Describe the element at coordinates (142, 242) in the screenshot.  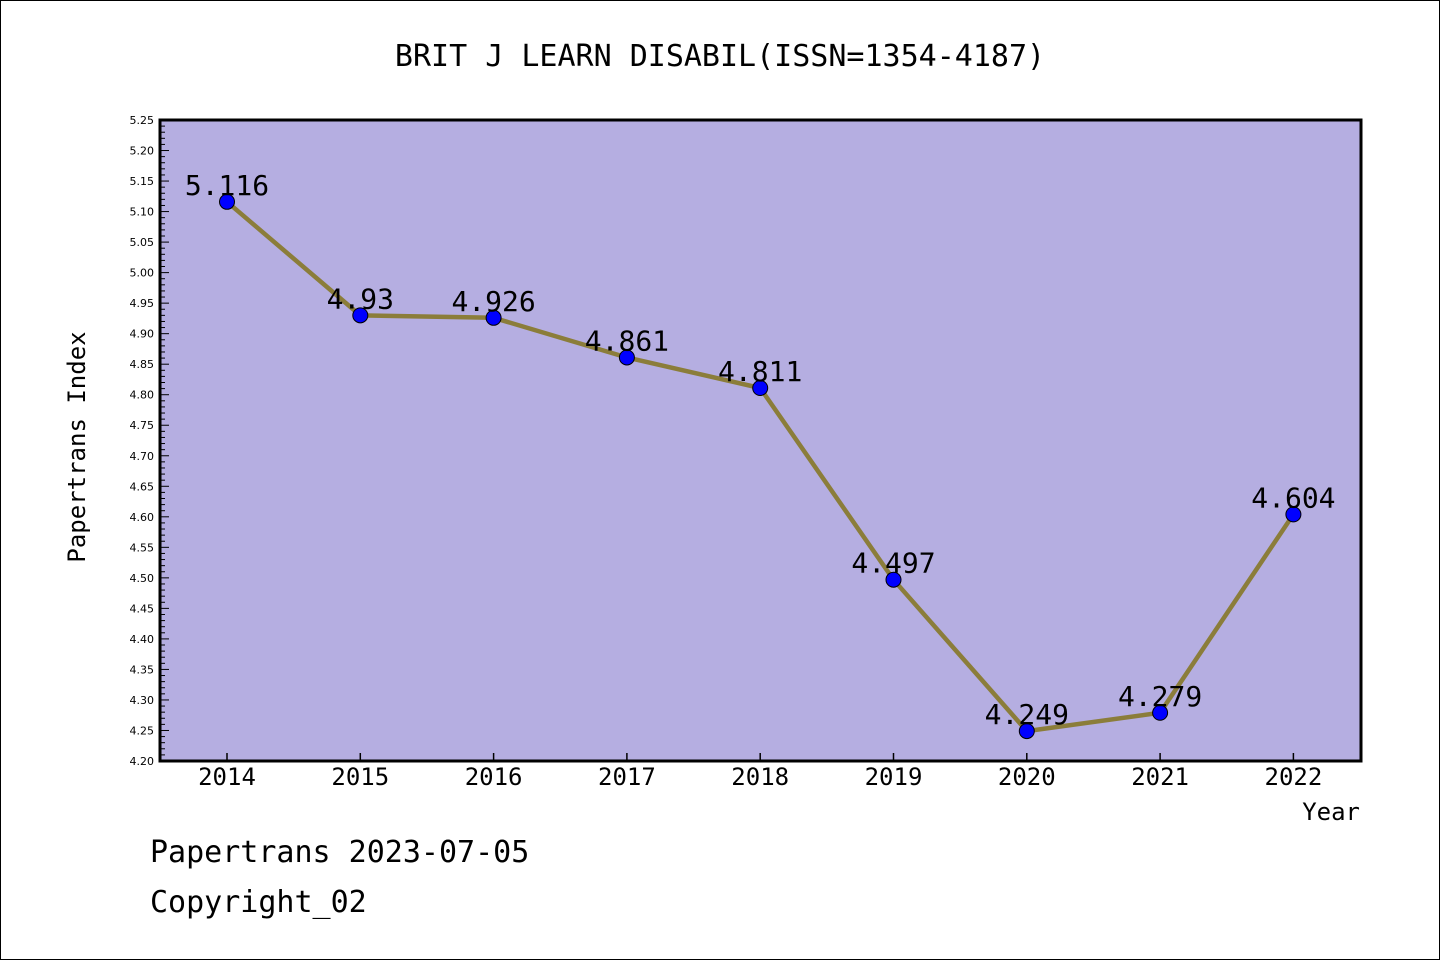
I see `y-tick-label: 5.05` at that location.